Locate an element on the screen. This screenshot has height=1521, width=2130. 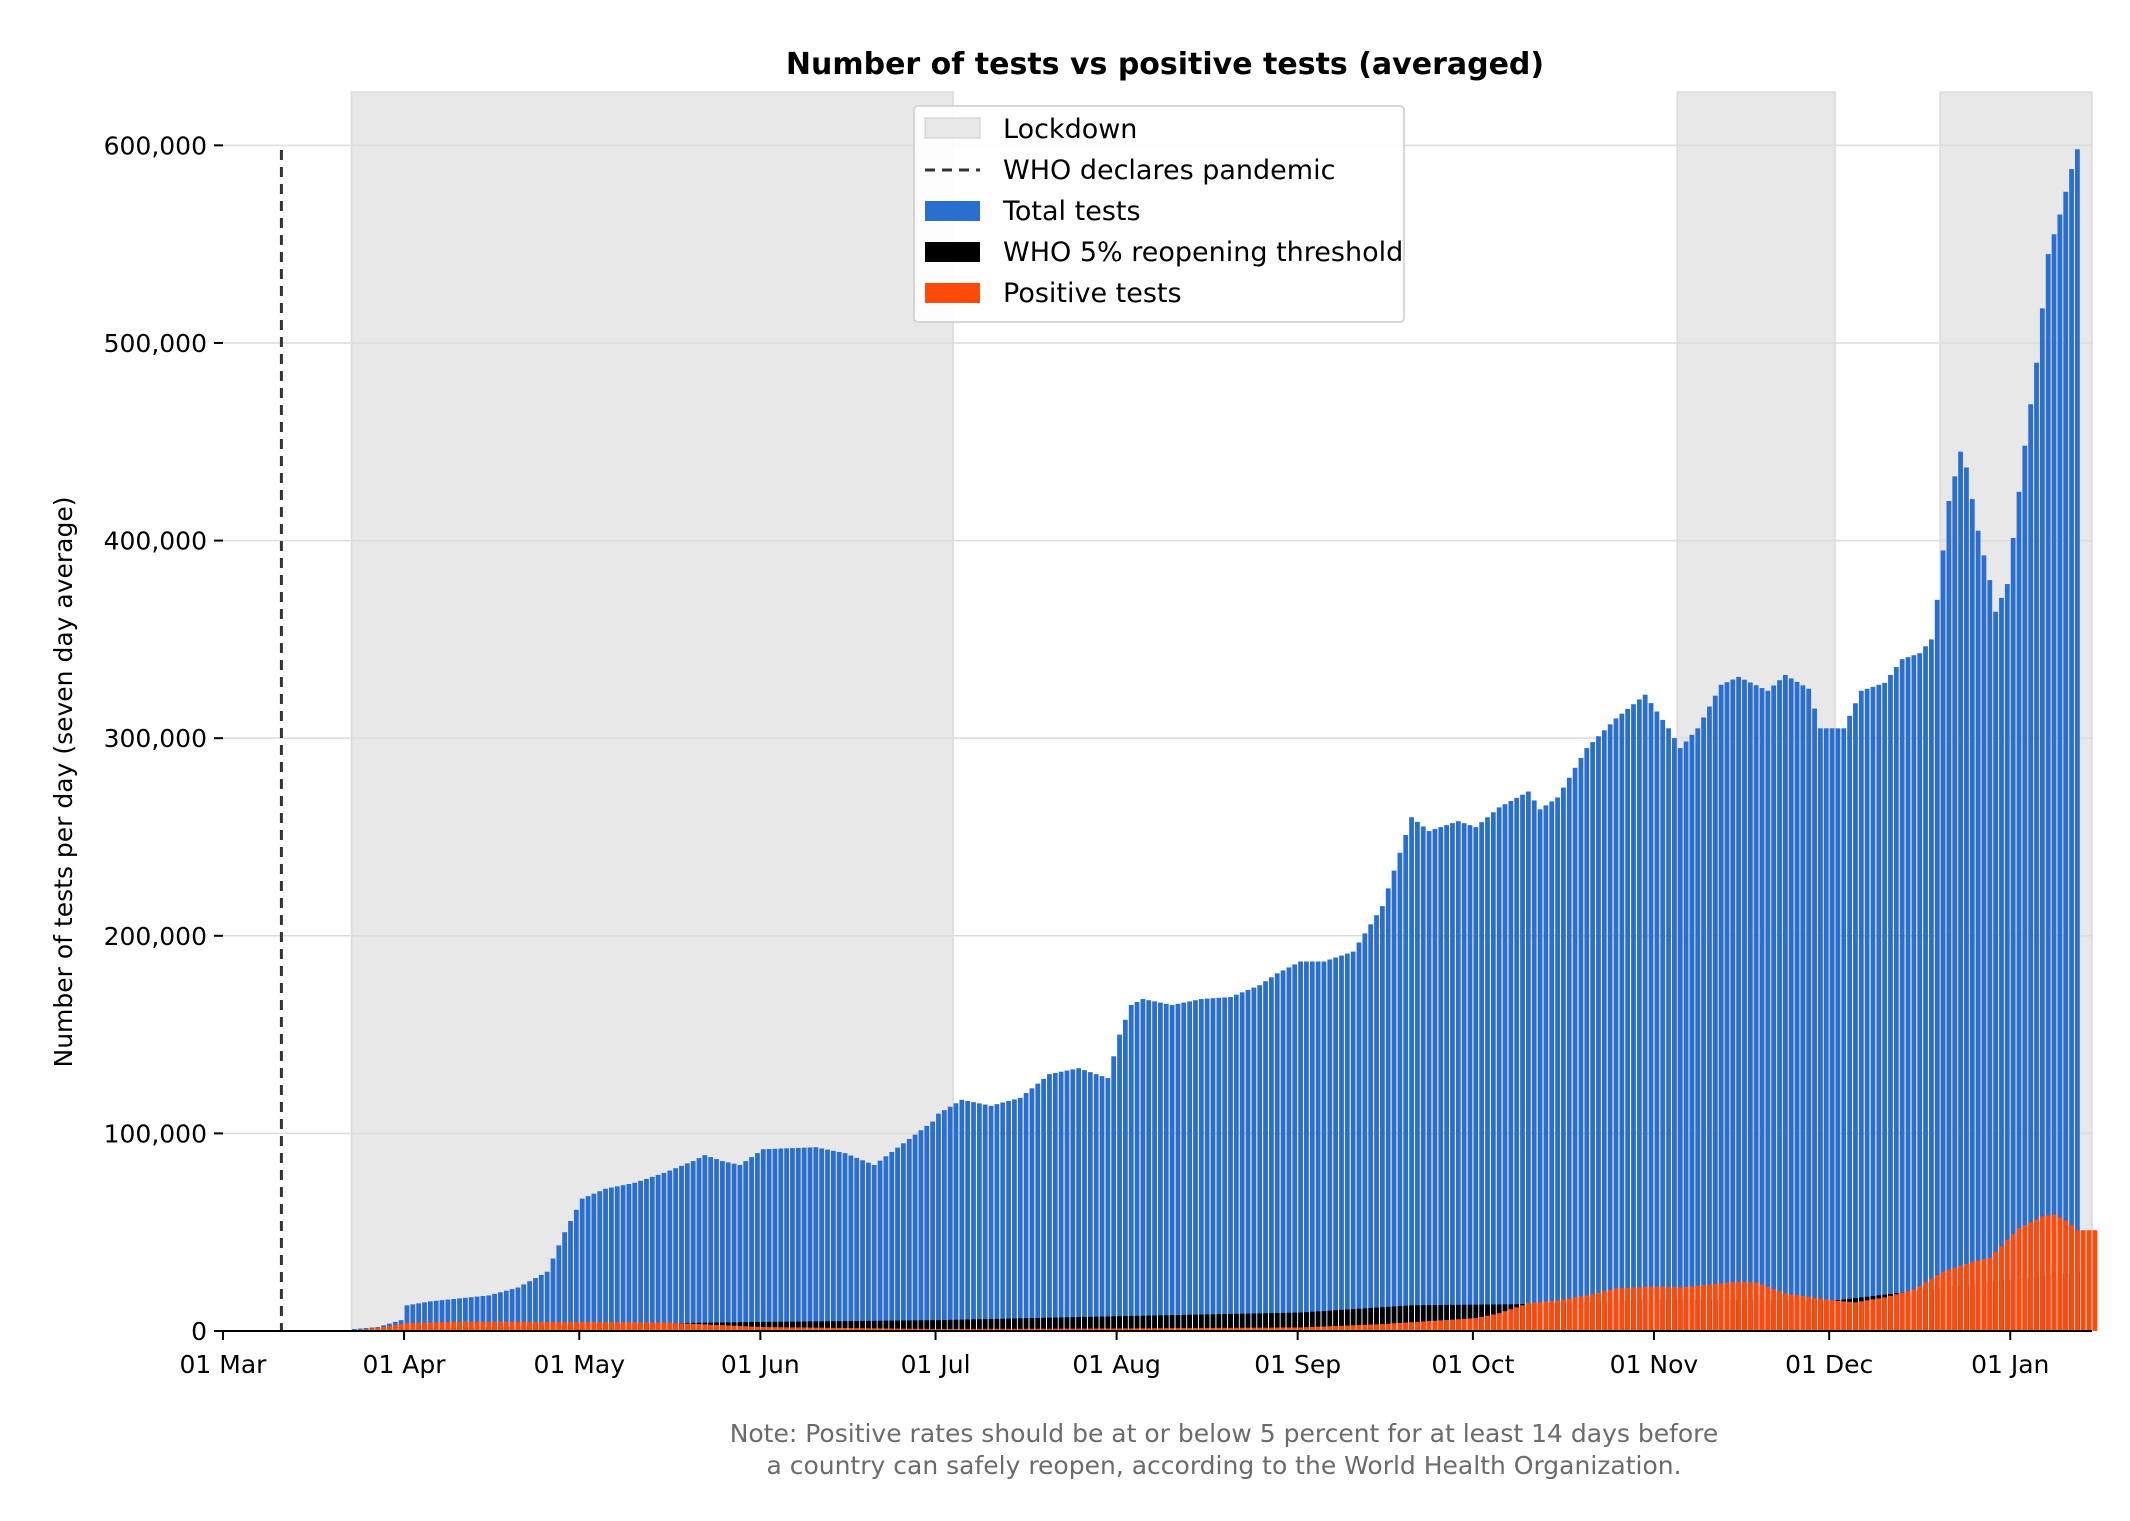
y-tick-label: 500,000 is located at coordinates (155, 343).